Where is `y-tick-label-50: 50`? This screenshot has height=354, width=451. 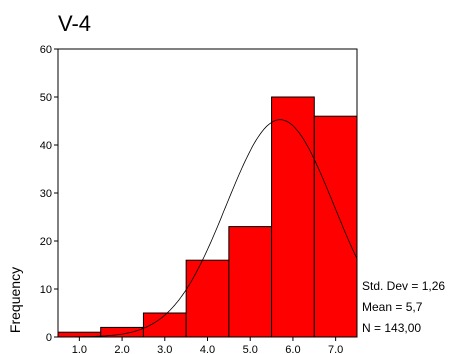 y-tick-label-50: 50 is located at coordinates (46, 98).